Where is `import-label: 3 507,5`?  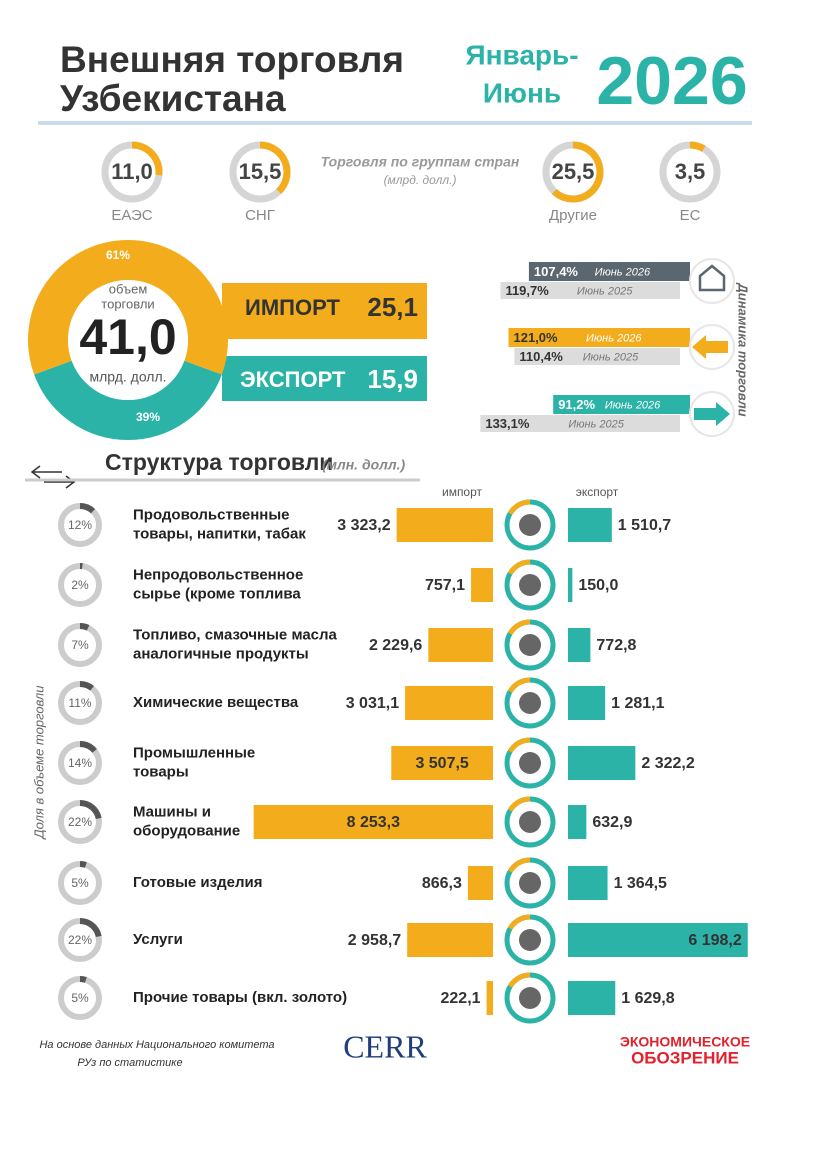 import-label: 3 507,5 is located at coordinates (441, 763).